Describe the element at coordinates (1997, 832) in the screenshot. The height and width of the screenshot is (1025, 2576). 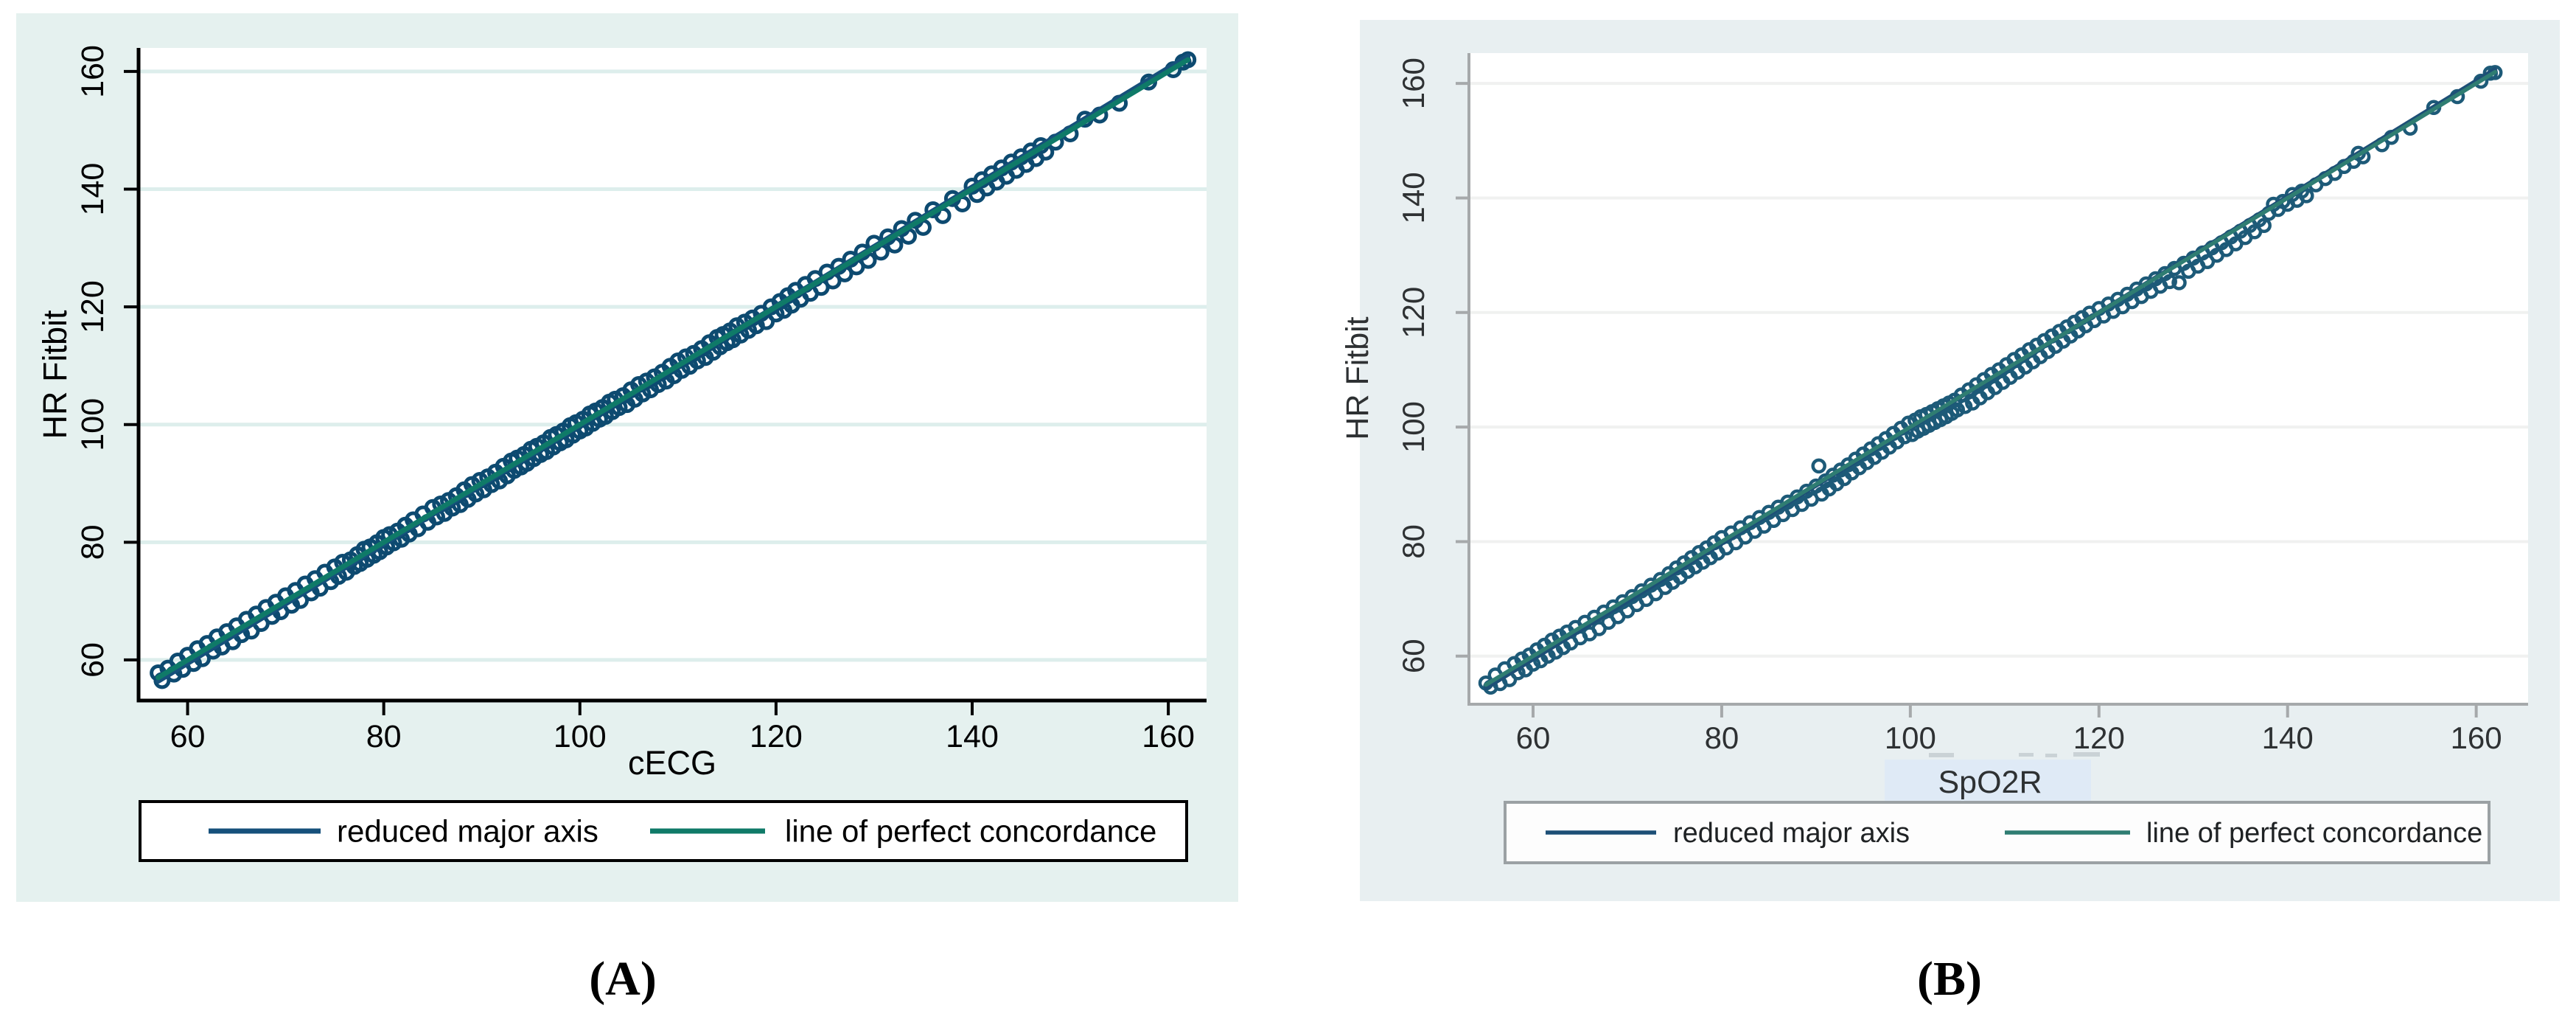
I see `legend-box` at that location.